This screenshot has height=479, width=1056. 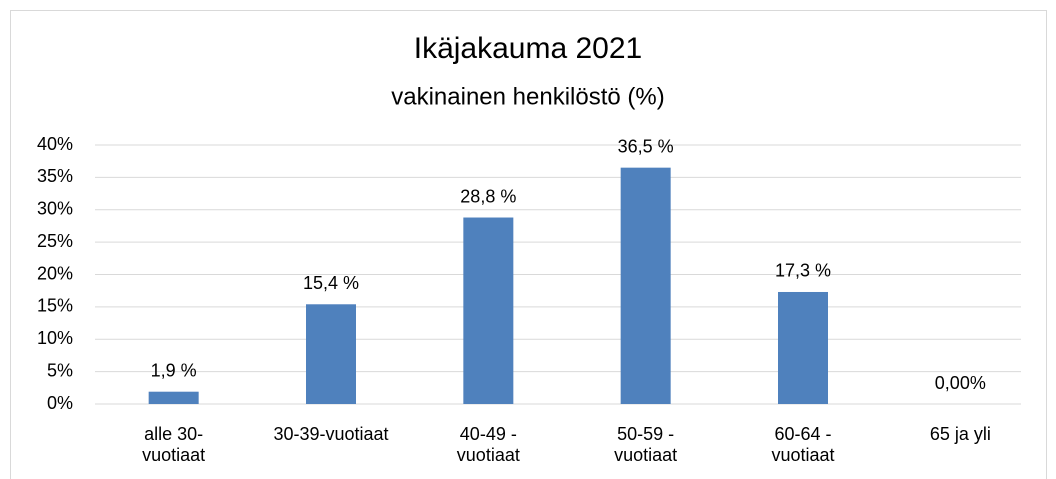 What do you see at coordinates (60, 403) in the screenshot?
I see `y-tick-label: 0%` at bounding box center [60, 403].